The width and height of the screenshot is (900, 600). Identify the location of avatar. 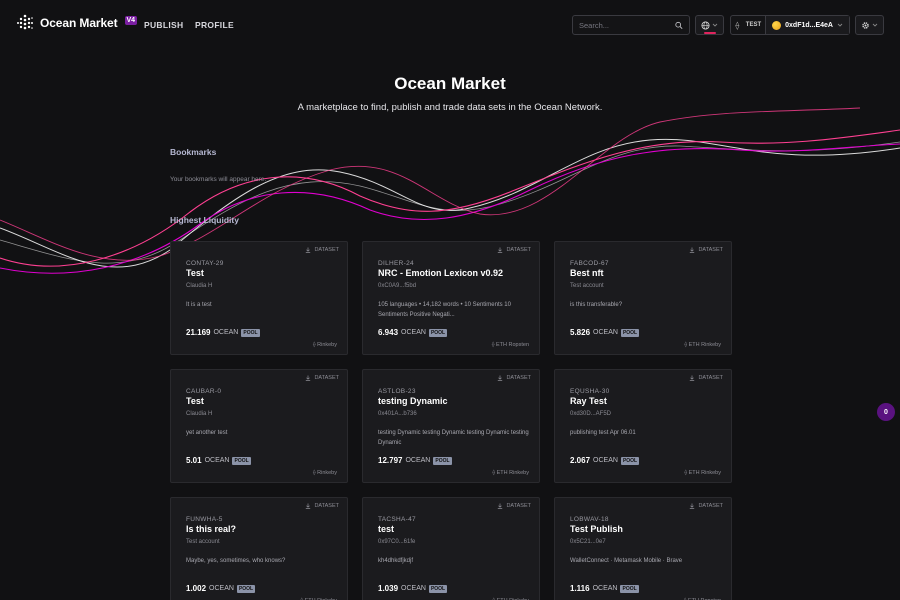
(777, 25).